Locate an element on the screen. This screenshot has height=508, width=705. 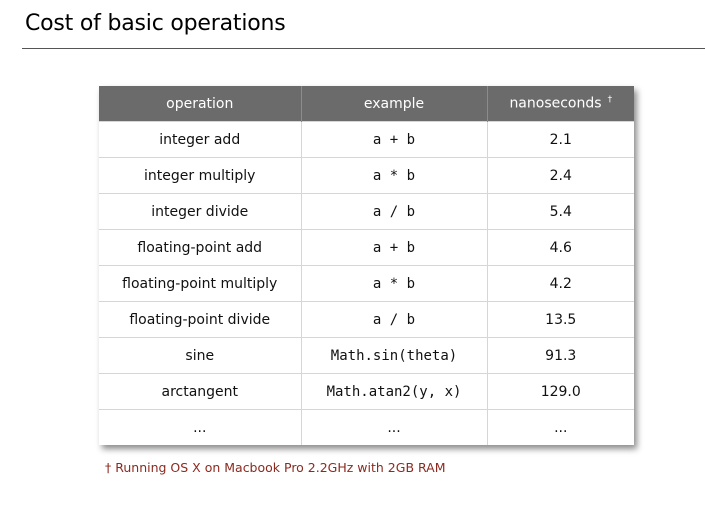
nanoseconds-cell: 2.1 is located at coordinates (560, 139).